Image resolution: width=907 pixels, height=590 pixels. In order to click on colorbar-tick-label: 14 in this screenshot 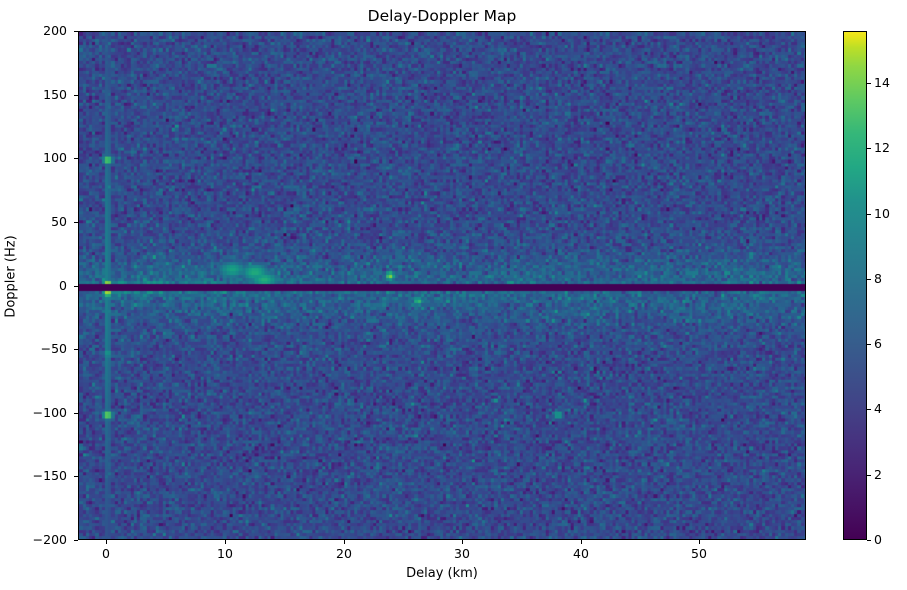, I will do `click(882, 82)`.